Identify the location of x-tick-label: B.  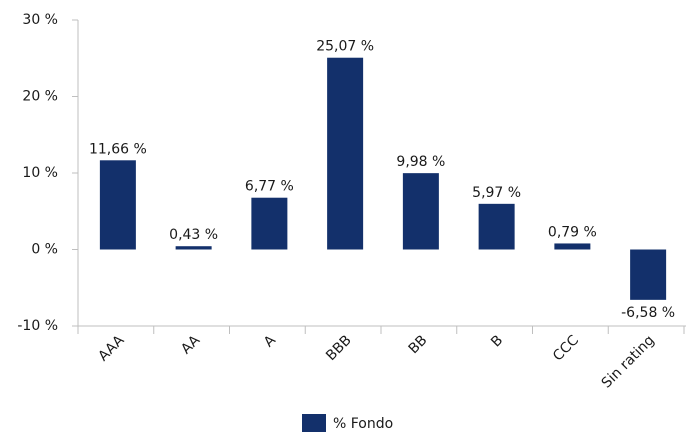
(497, 341).